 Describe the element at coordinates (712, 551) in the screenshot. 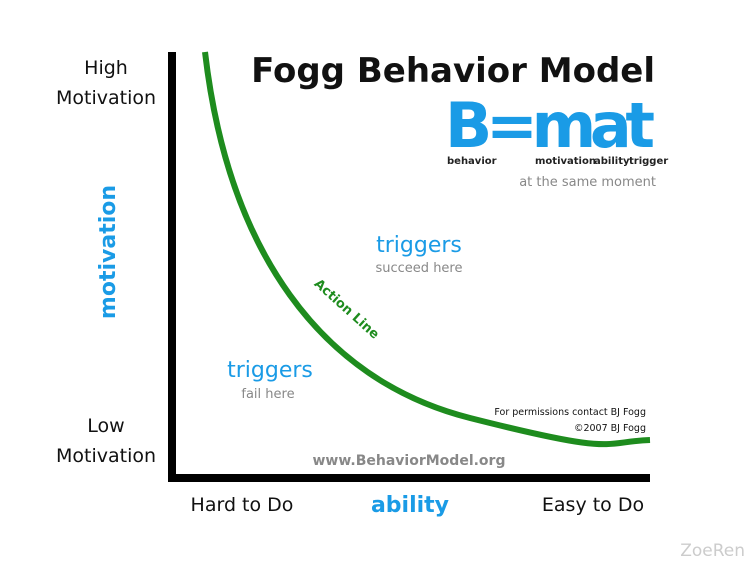

I see `watermark: ZoeRen` at that location.